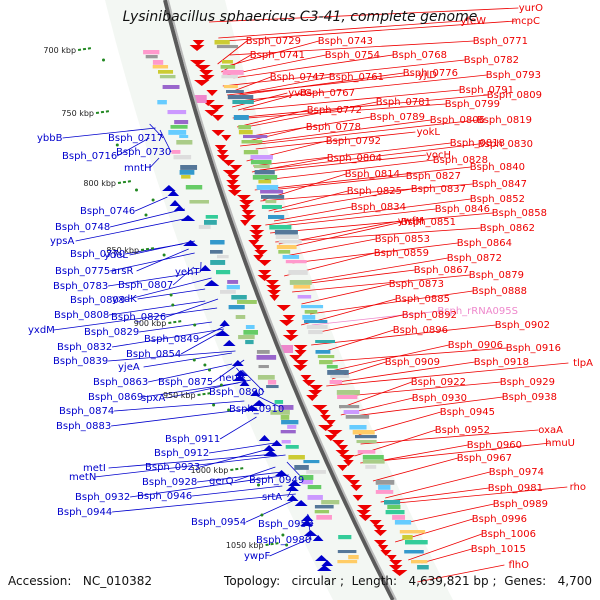 The image size is (600, 600). I want to click on gene-label-oxaa: oxaA, so click(550, 430).